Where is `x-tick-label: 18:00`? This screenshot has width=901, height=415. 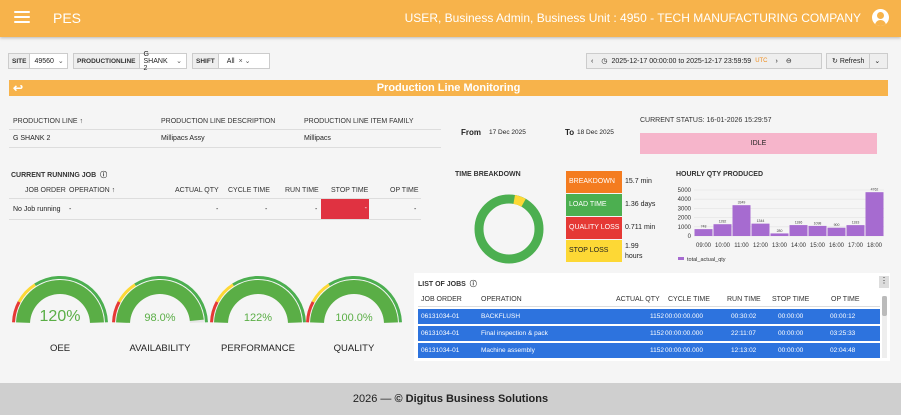 x-tick-label: 18:00 is located at coordinates (875, 246).